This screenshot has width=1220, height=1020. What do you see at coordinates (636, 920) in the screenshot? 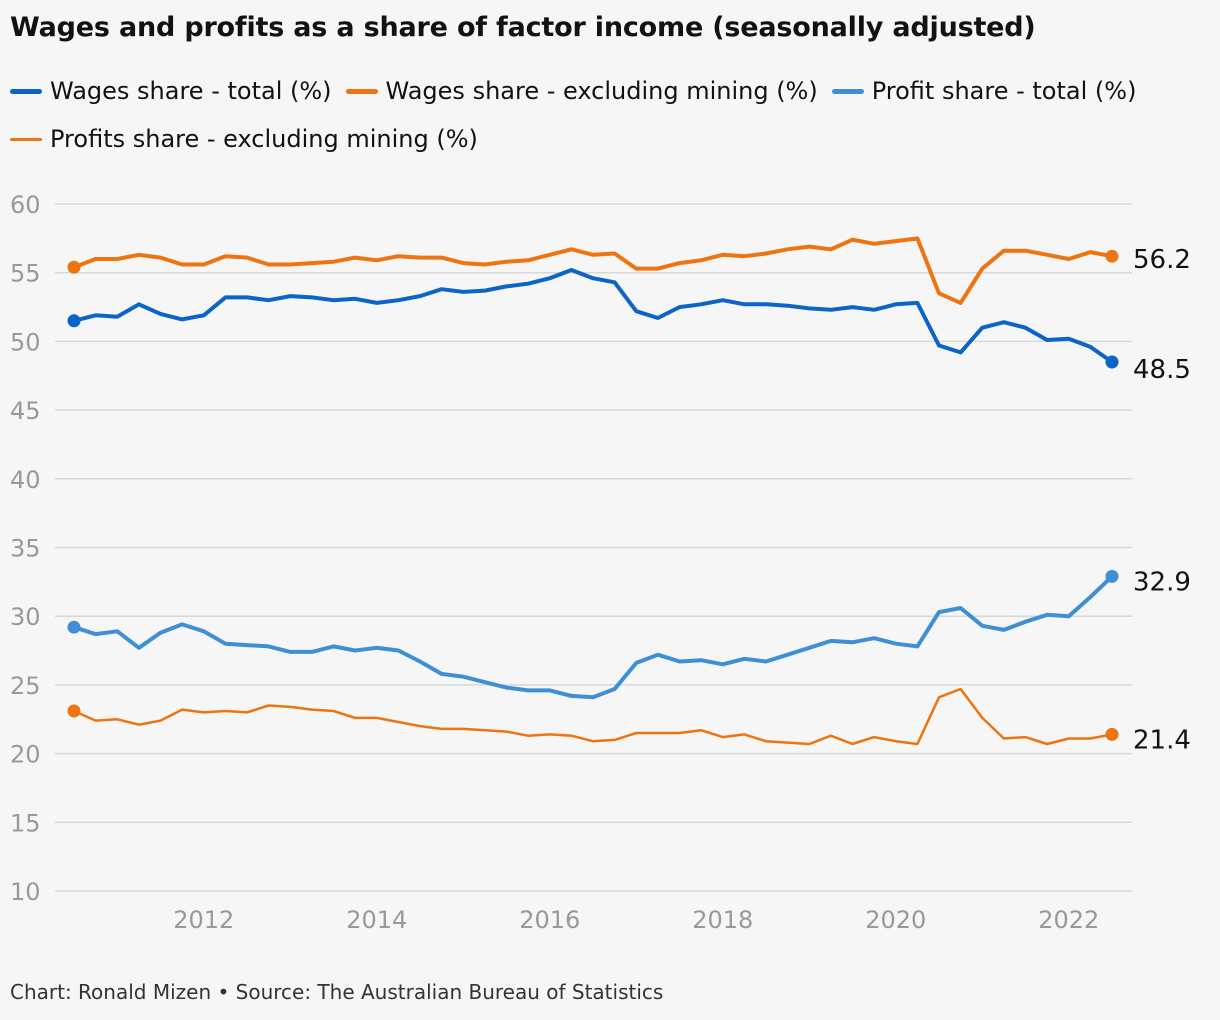
I see `x-axis-ticks: 2012 2014 2016 2018 2020 2022` at bounding box center [636, 920].